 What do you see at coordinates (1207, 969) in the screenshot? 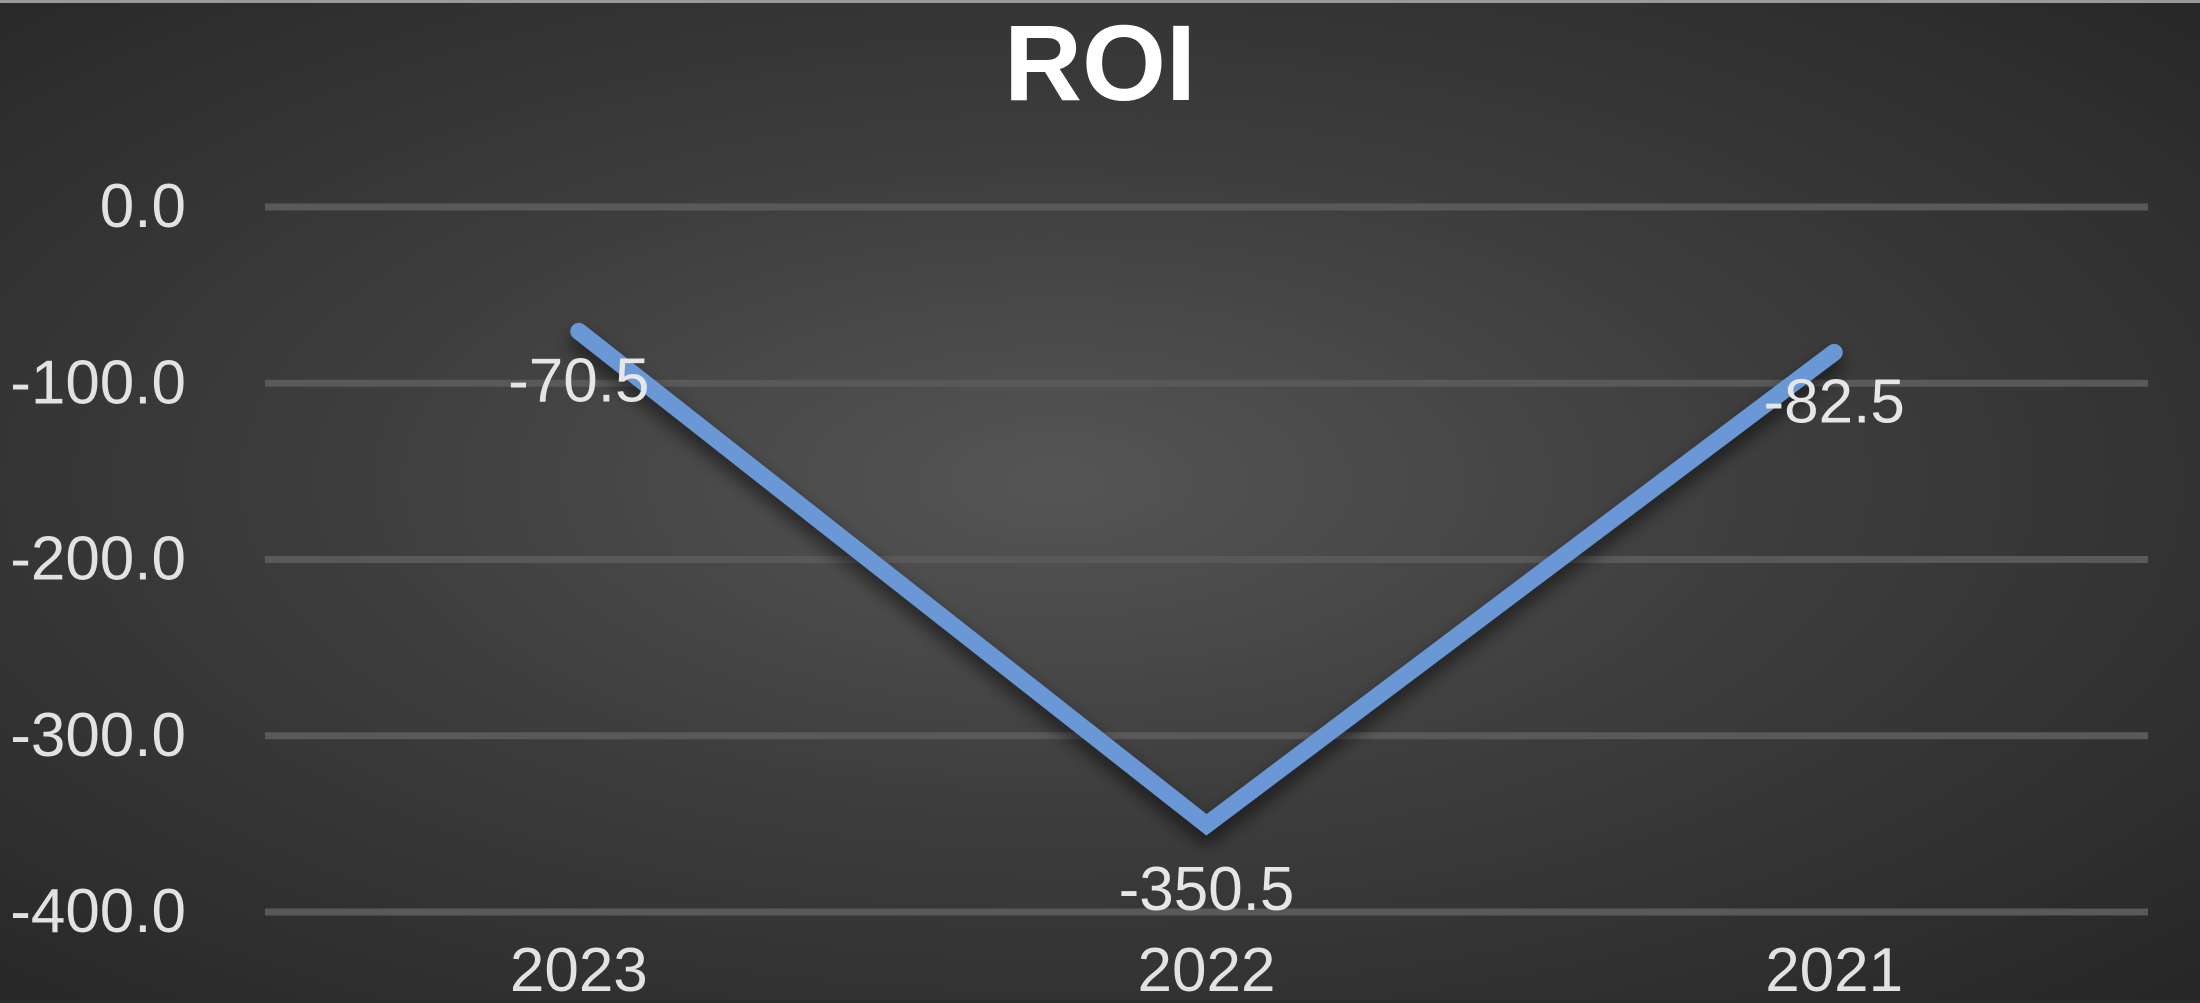
I see `x-tick-label: 2022` at bounding box center [1207, 969].